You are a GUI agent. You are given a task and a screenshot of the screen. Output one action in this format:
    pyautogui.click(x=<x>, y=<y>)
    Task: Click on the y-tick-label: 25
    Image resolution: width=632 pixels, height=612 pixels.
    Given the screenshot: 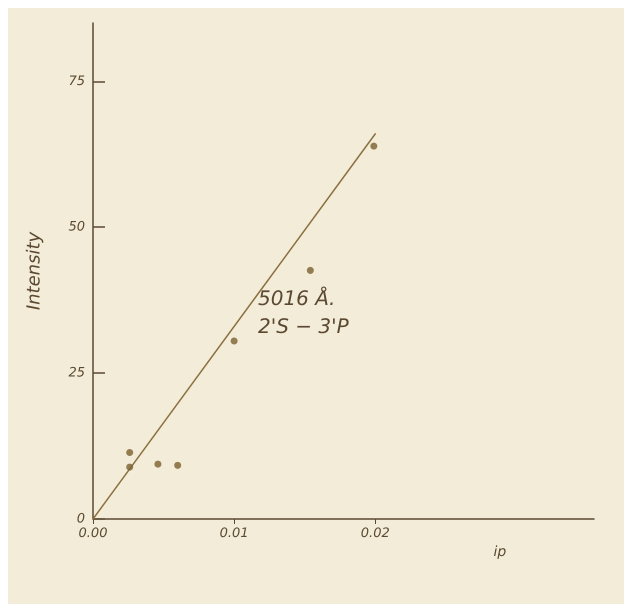 What is the action you would take?
    pyautogui.click(x=76, y=373)
    